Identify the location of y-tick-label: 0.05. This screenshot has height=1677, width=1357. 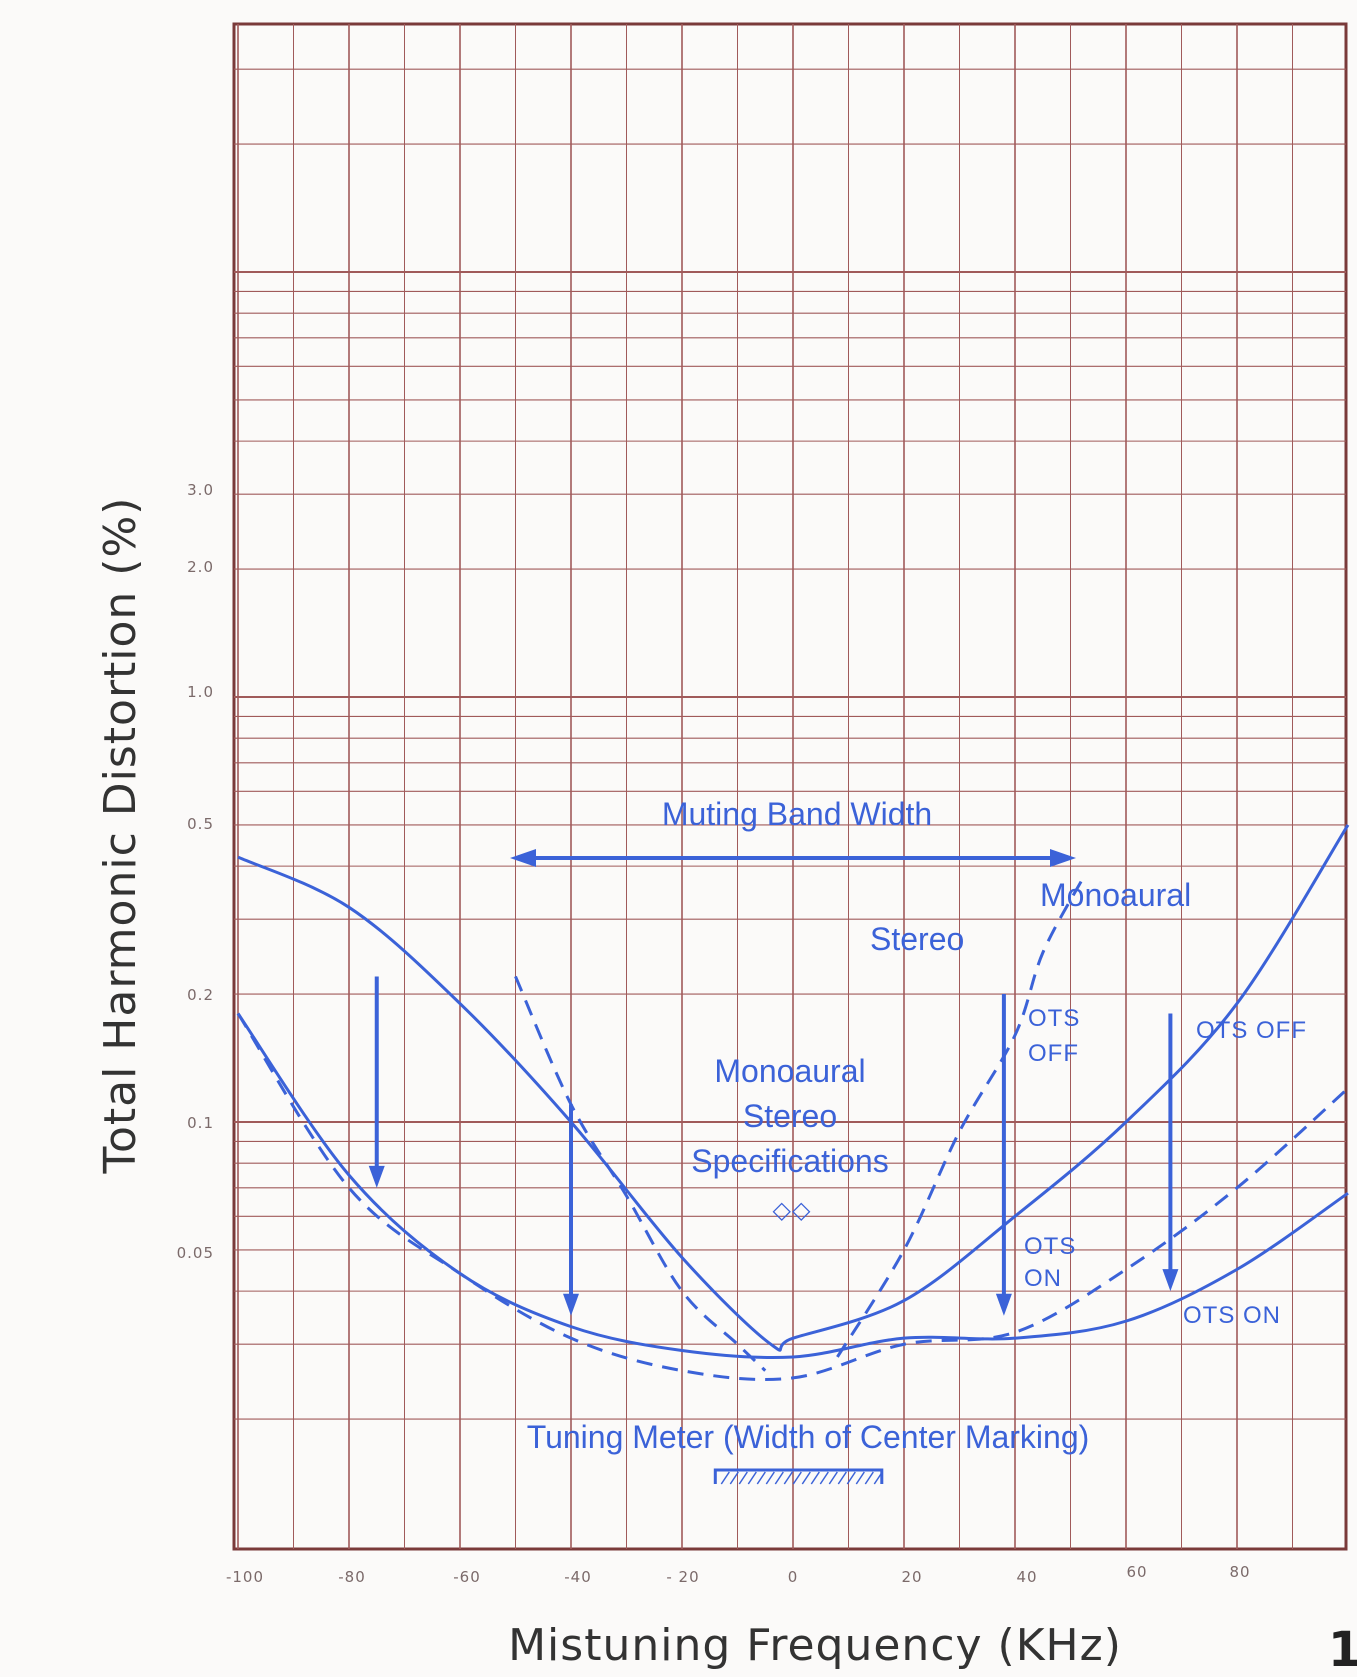
(195, 1253).